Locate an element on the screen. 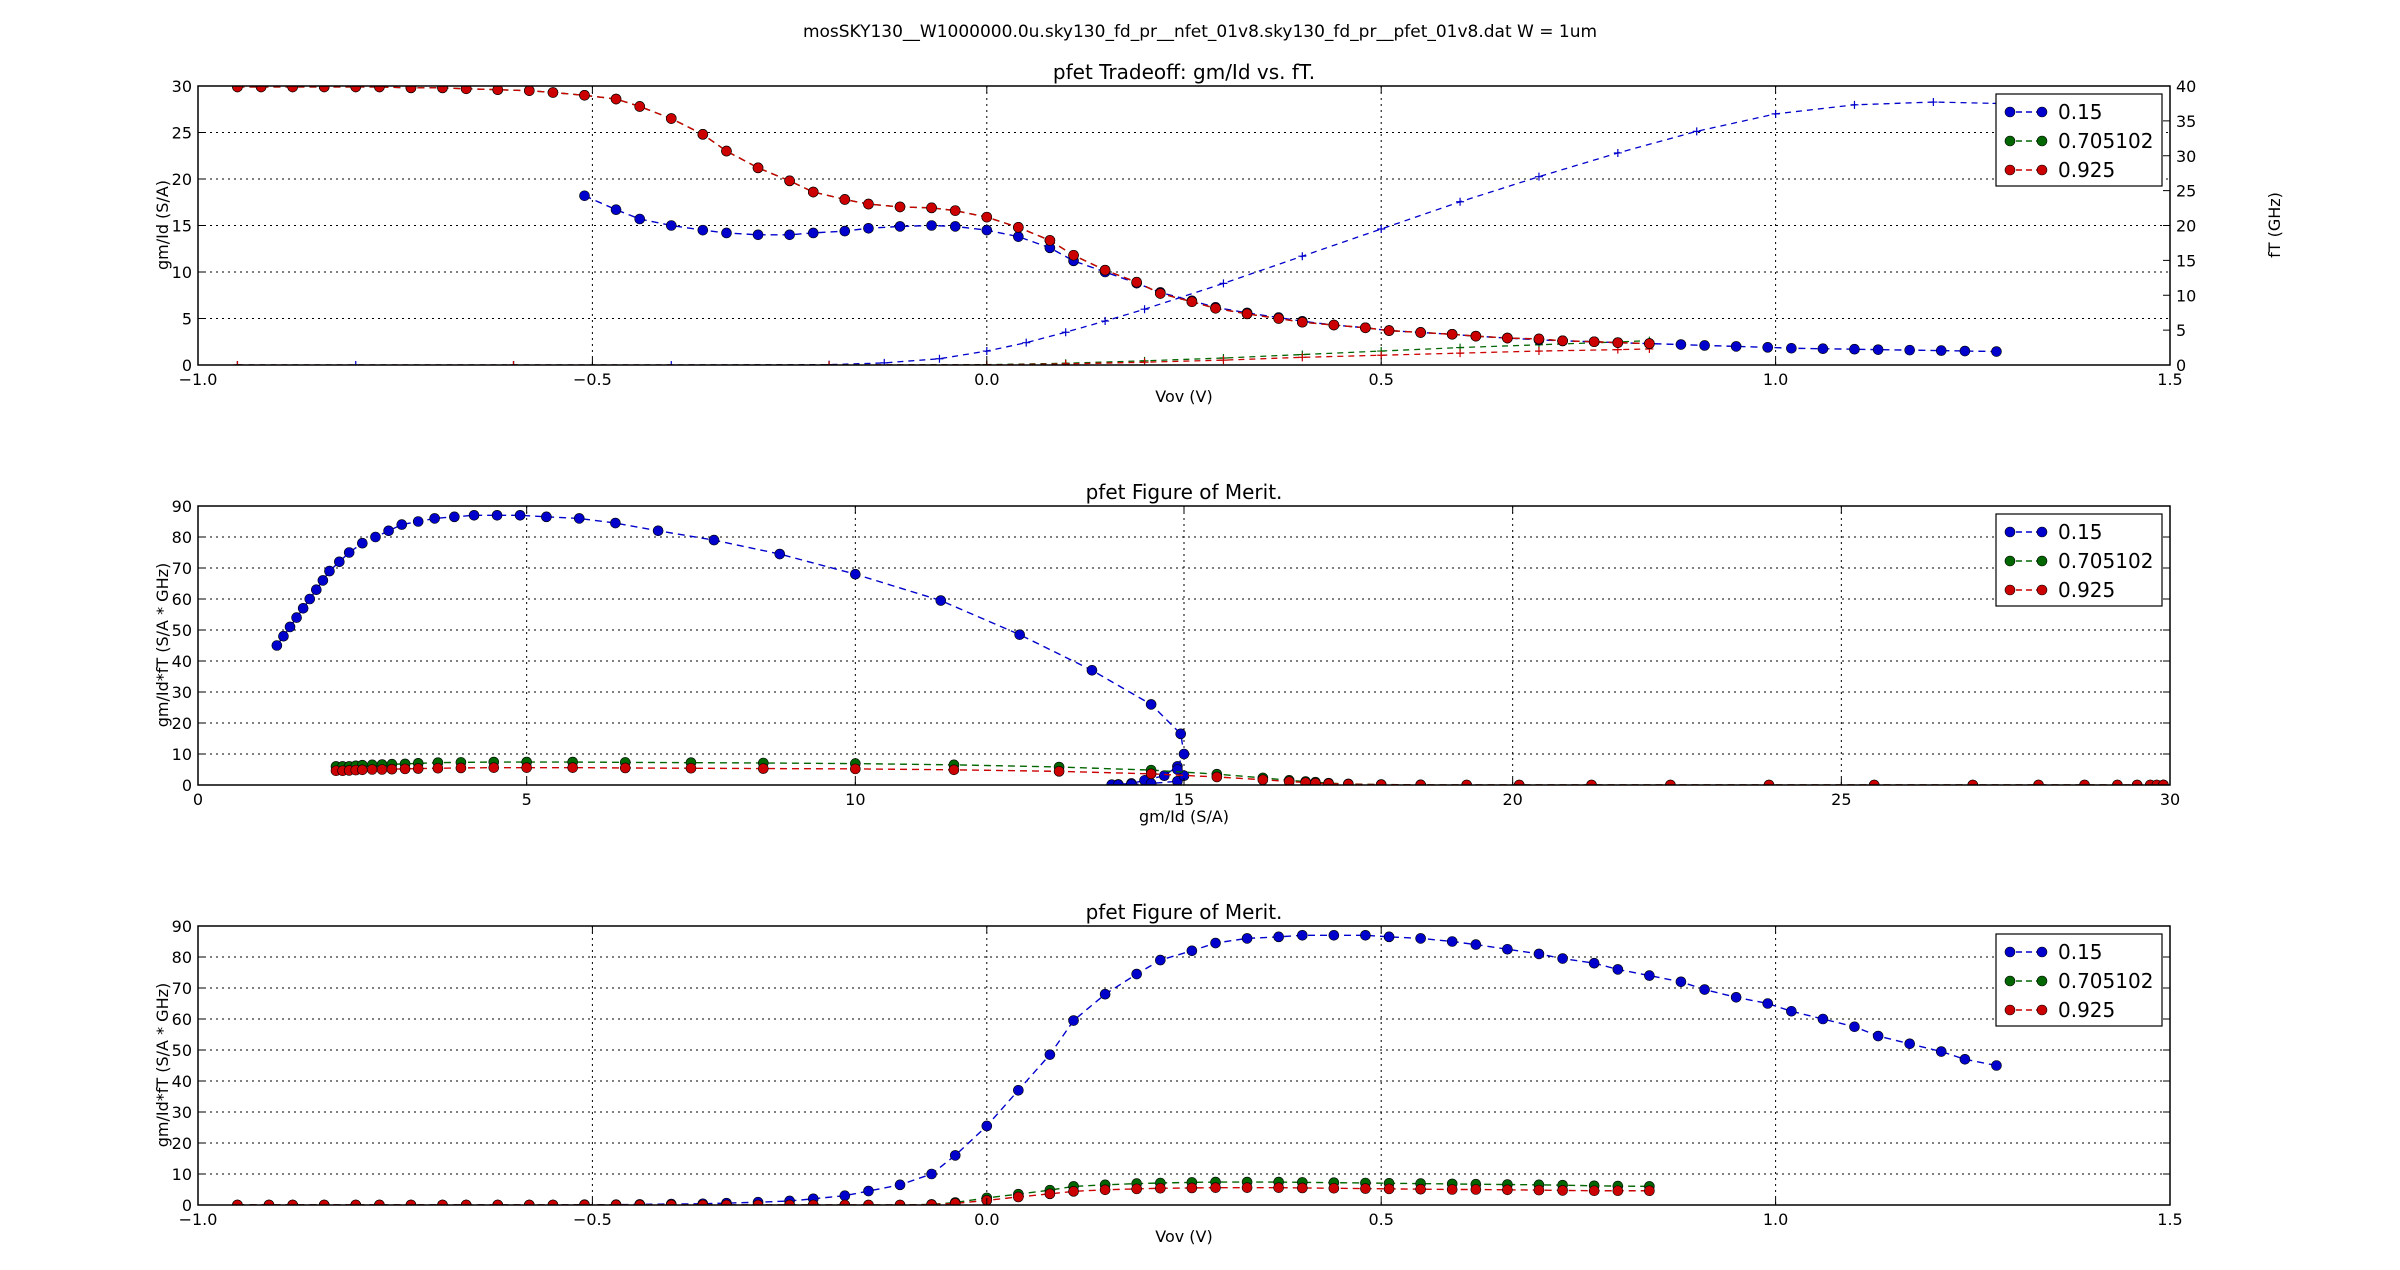  y-tick-label: 60 is located at coordinates (182, 599).